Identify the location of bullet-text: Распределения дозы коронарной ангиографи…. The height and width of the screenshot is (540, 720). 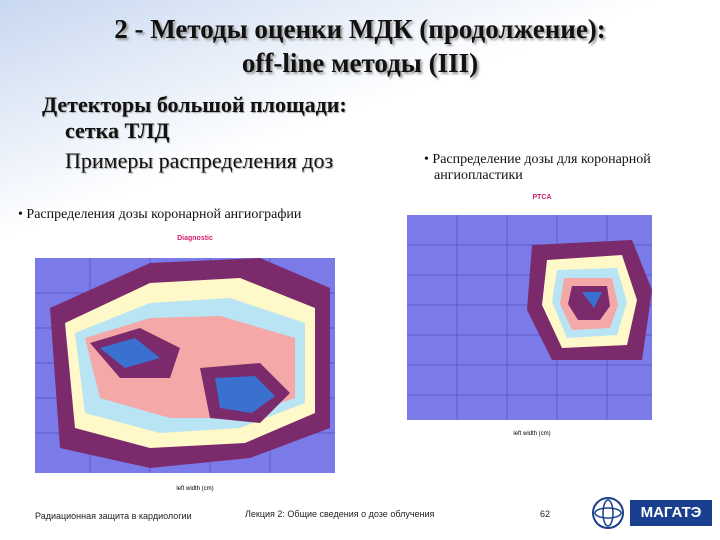
(164, 214).